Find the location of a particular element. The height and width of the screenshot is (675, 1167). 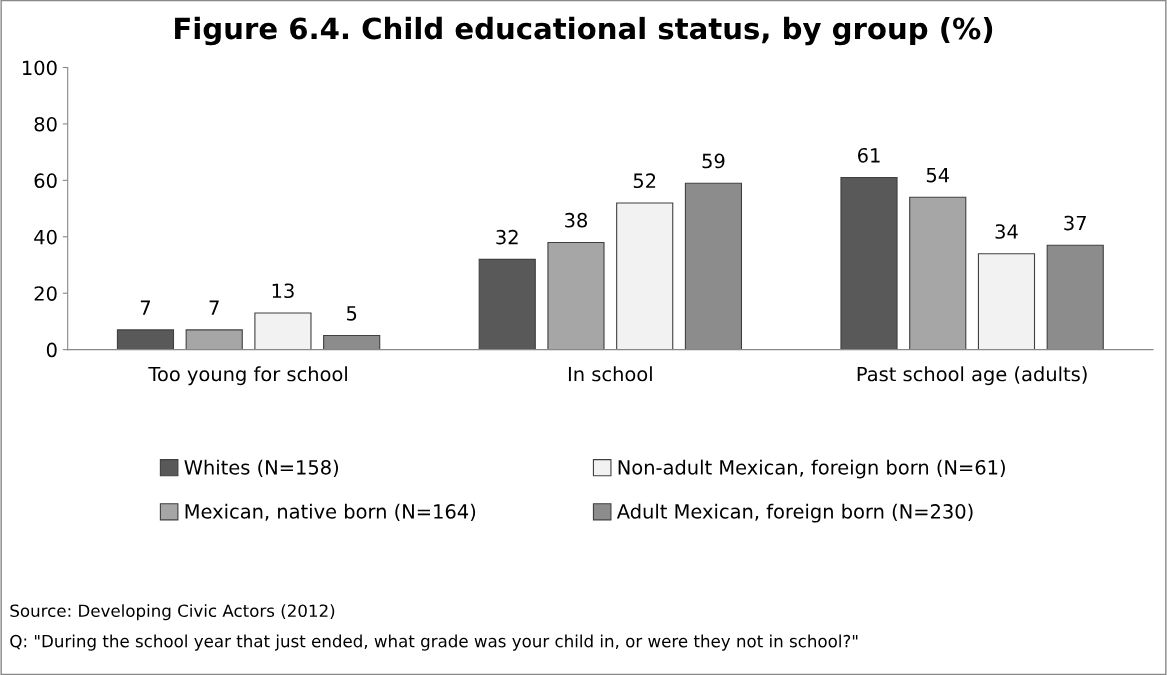

data-label: 54 is located at coordinates (938, 175).